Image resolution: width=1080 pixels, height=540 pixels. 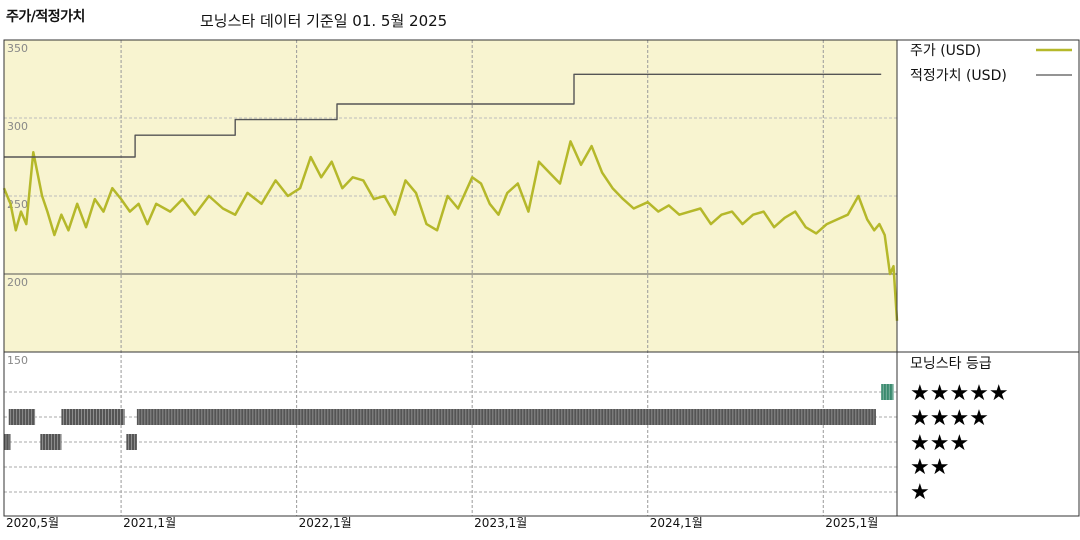 I want to click on chart-date-title: 모닝스타 데이터 기준일 01. 5월 2025, so click(x=324, y=21).